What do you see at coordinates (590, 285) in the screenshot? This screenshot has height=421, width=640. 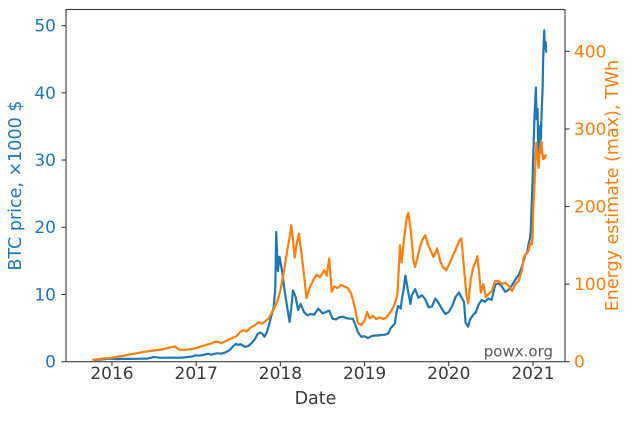 I see `y-right-tick-label: 100` at bounding box center [590, 285].